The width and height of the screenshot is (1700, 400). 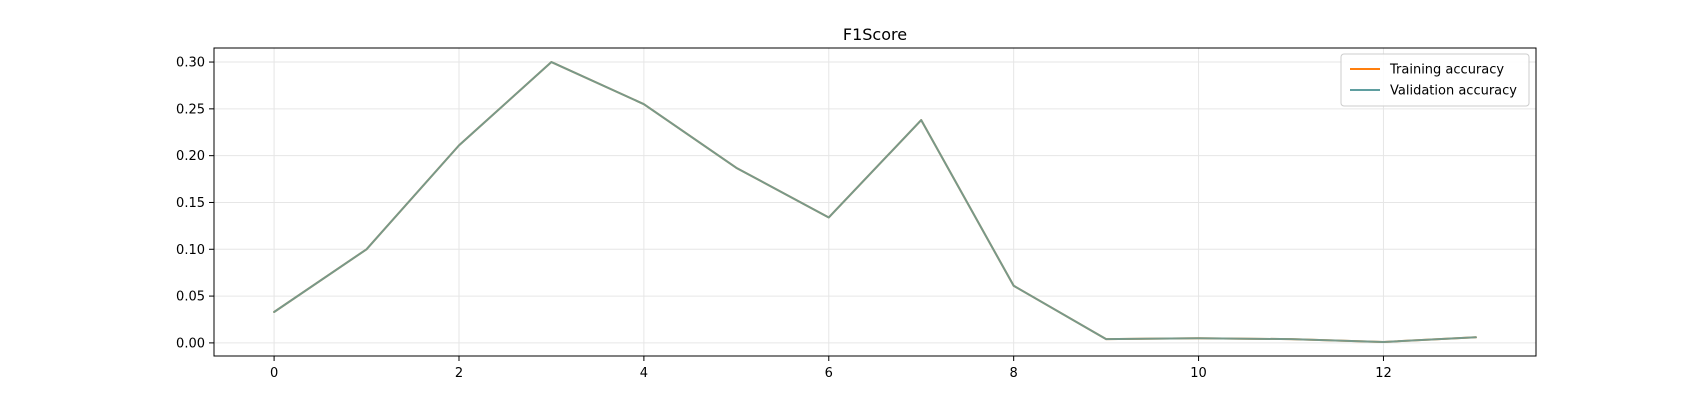 What do you see at coordinates (829, 373) in the screenshot?
I see `x-tick-label: 6` at bounding box center [829, 373].